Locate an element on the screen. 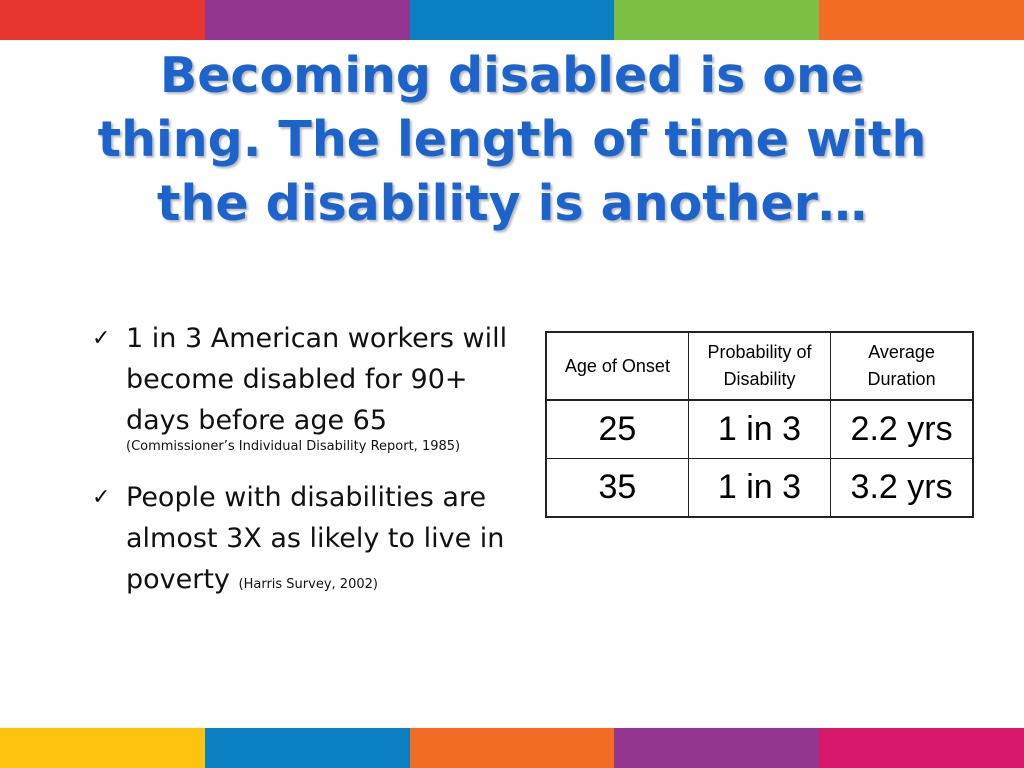 The height and width of the screenshot is (768, 1024). header-age-of-onset: Age of Onset is located at coordinates (617, 366).